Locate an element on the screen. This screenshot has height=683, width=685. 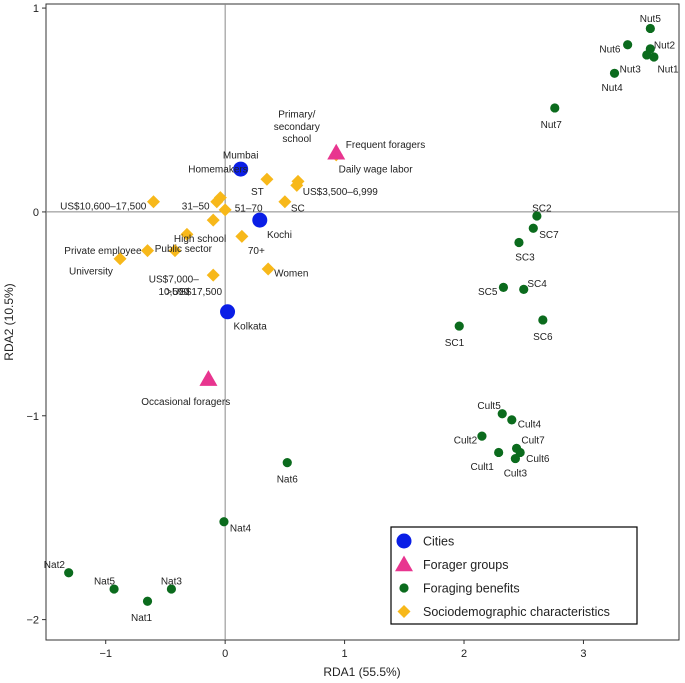
foraging_benefits-point-label: Nut5 is located at coordinates (651, 19).